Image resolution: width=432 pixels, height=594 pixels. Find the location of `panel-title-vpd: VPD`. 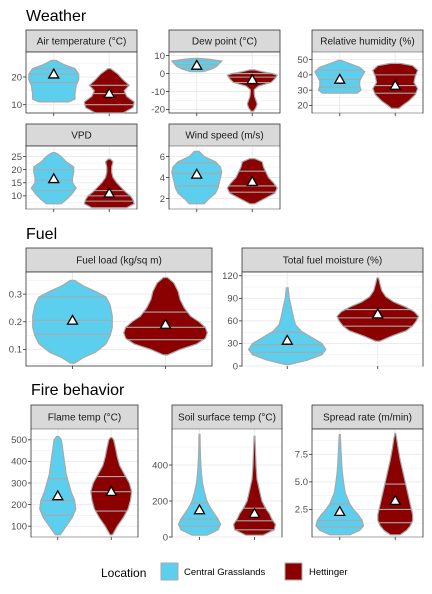

panel-title-vpd: VPD is located at coordinates (81, 136).